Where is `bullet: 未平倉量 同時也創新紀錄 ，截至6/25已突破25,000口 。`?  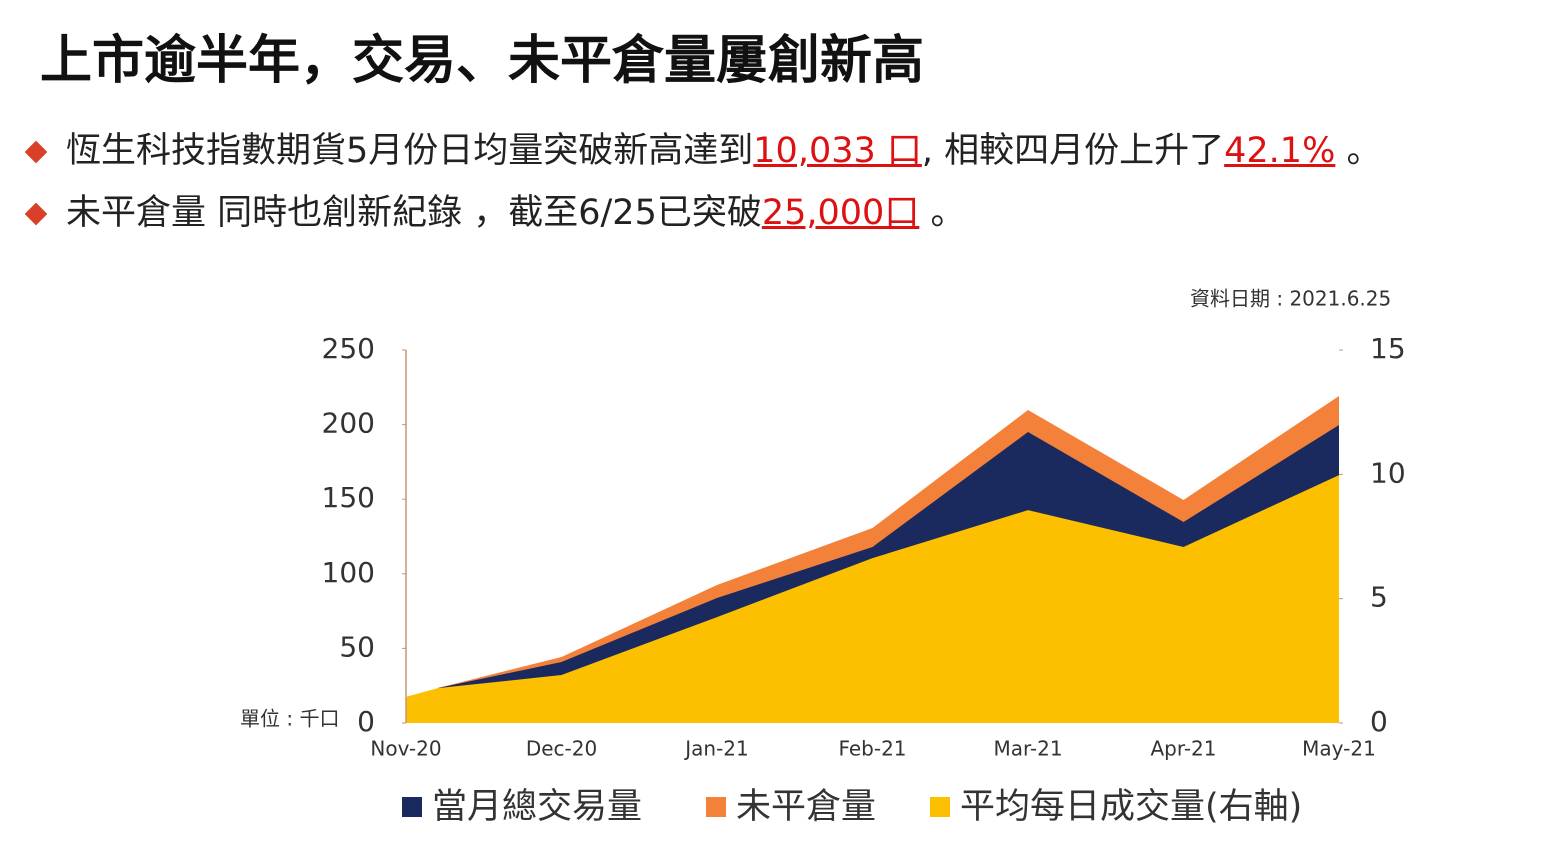 bullet: 未平倉量 同時也創新紀錄 ，截至6/25已突破25,000口 。 is located at coordinates (493, 209).